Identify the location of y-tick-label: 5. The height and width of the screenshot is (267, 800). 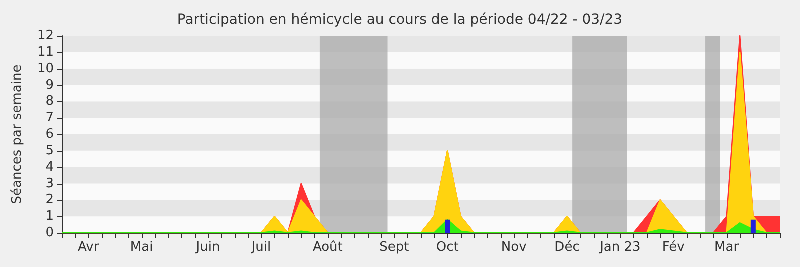
(50, 150).